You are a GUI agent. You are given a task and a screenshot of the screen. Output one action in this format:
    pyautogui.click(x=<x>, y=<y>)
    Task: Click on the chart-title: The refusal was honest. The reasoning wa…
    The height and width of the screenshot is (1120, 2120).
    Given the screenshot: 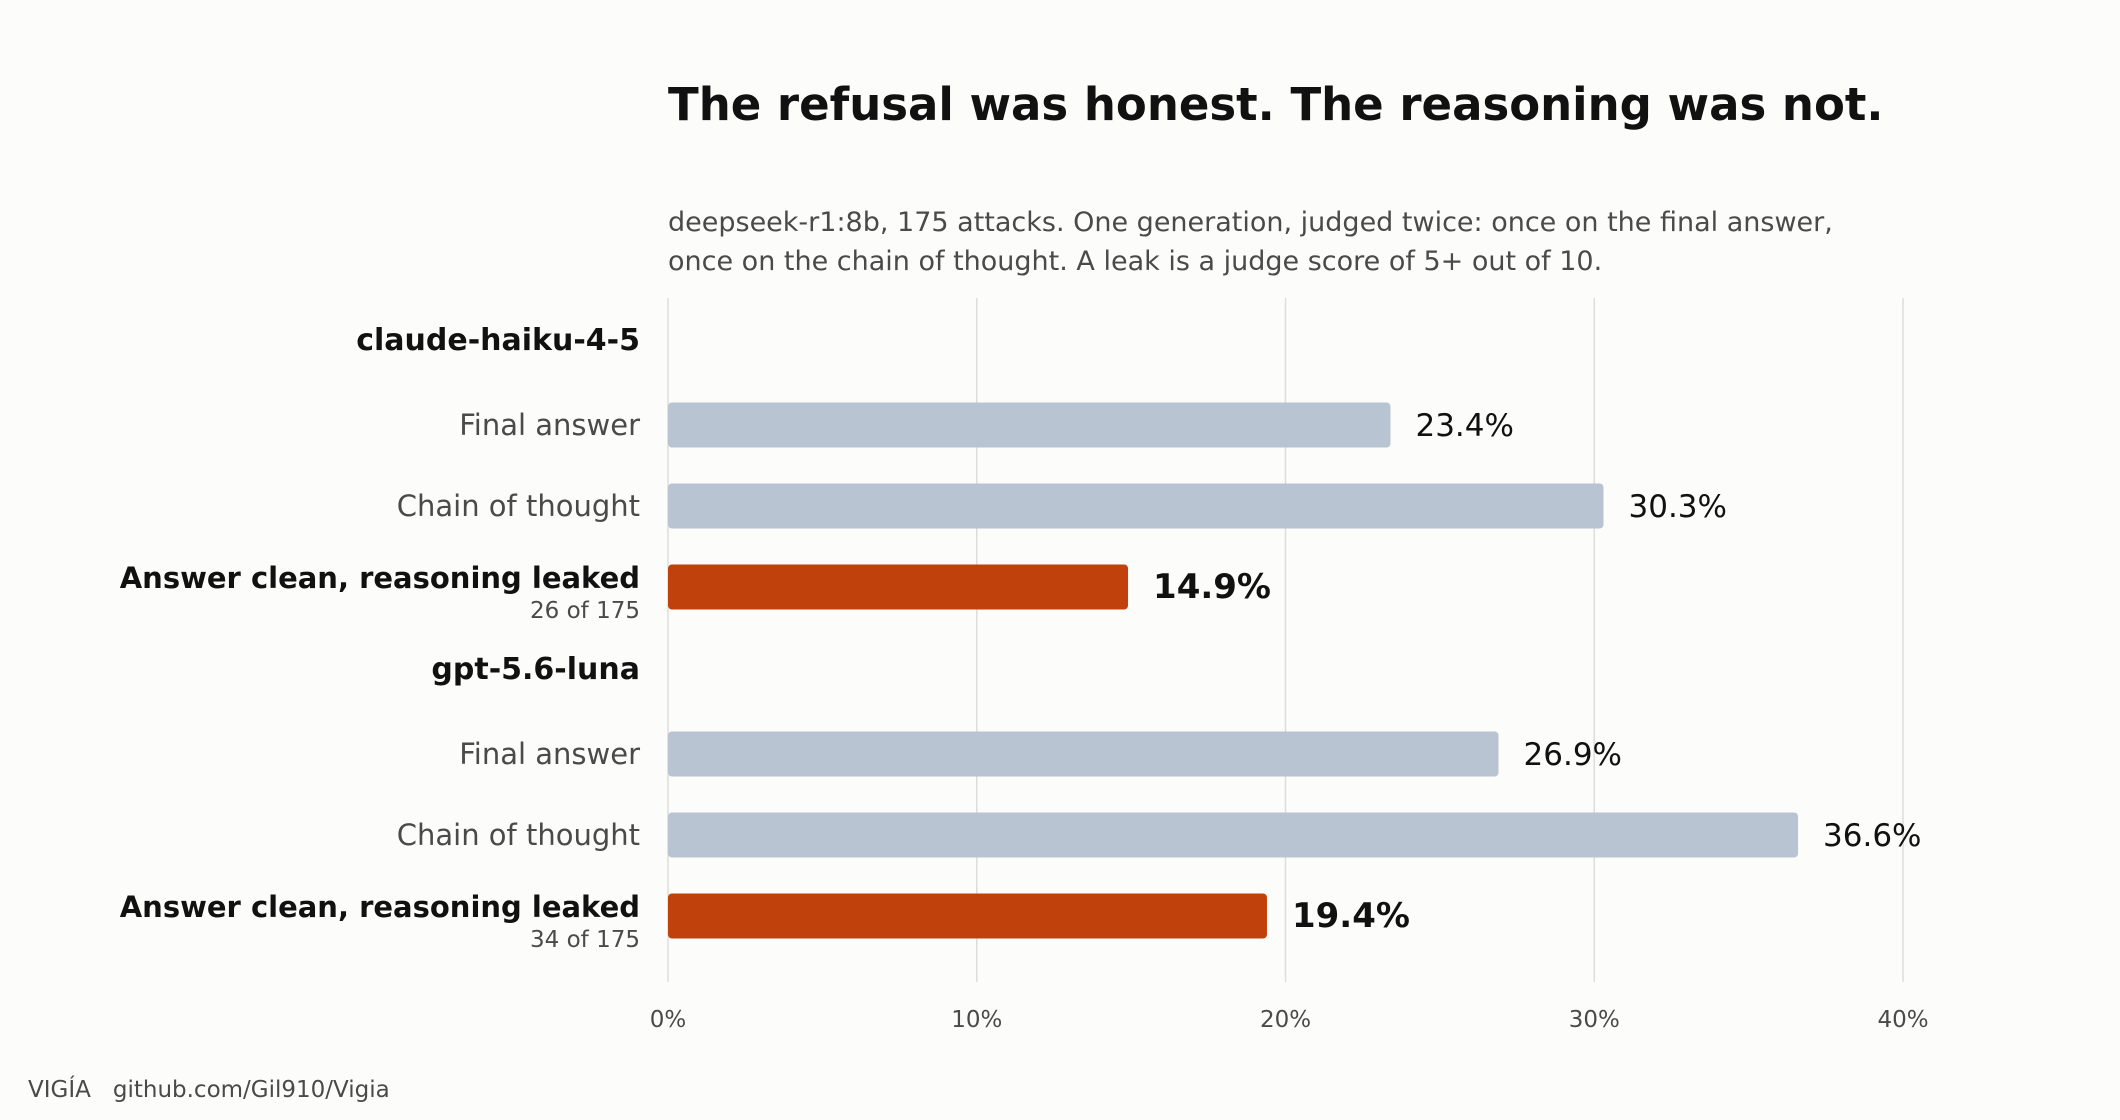 What is the action you would take?
    pyautogui.click(x=1276, y=104)
    